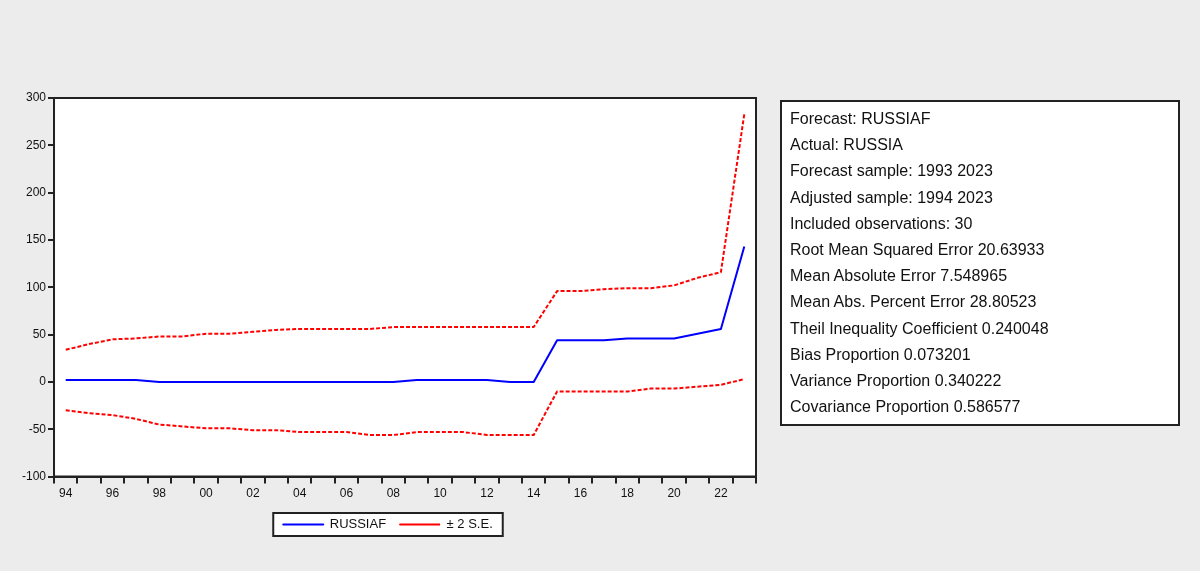  What do you see at coordinates (36, 97) in the screenshot?
I see `y-tick-label: 300` at bounding box center [36, 97].